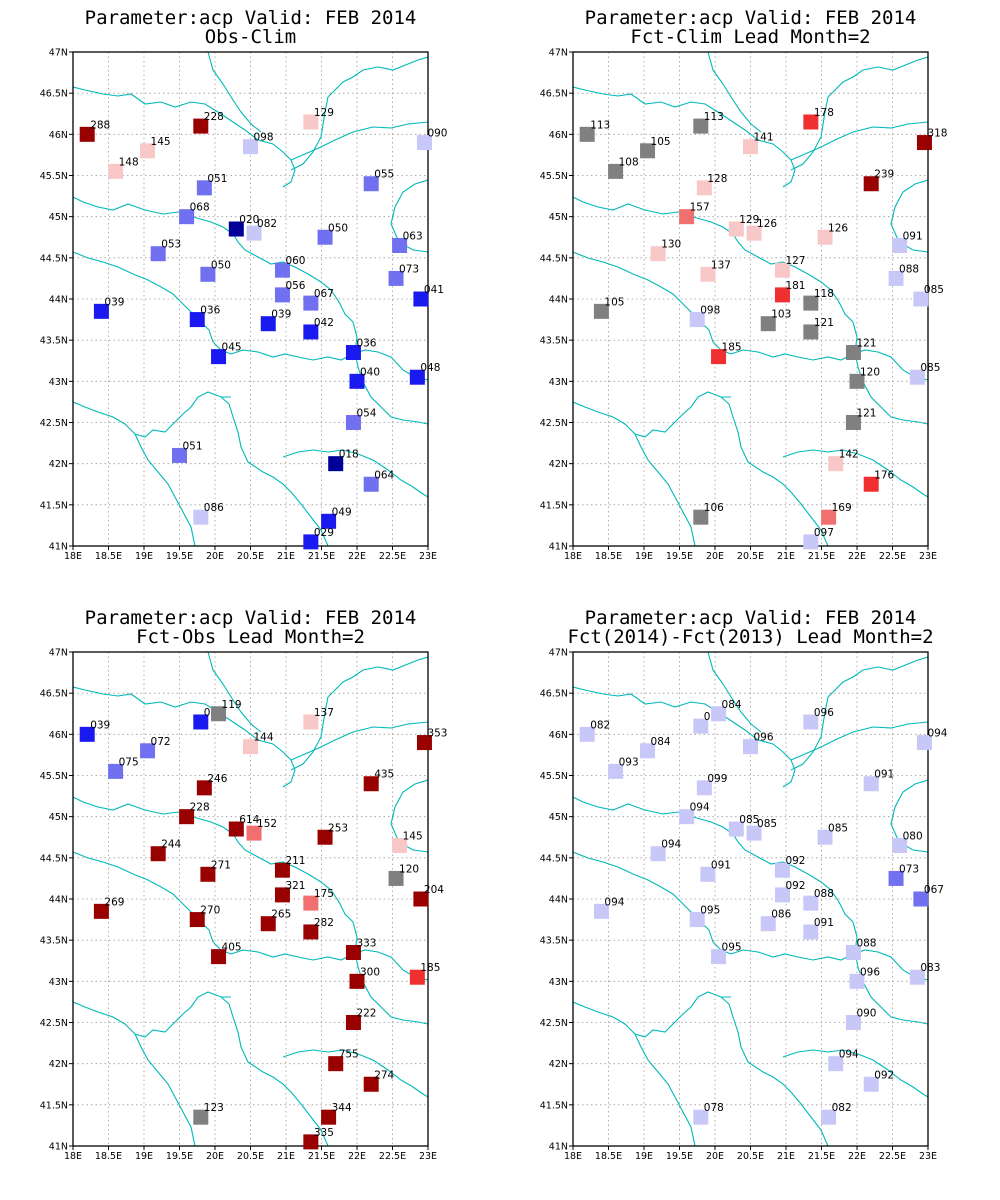 The image size is (1000, 1200). What do you see at coordinates (795, 261) in the screenshot?
I see `station-value-label: 127` at bounding box center [795, 261].